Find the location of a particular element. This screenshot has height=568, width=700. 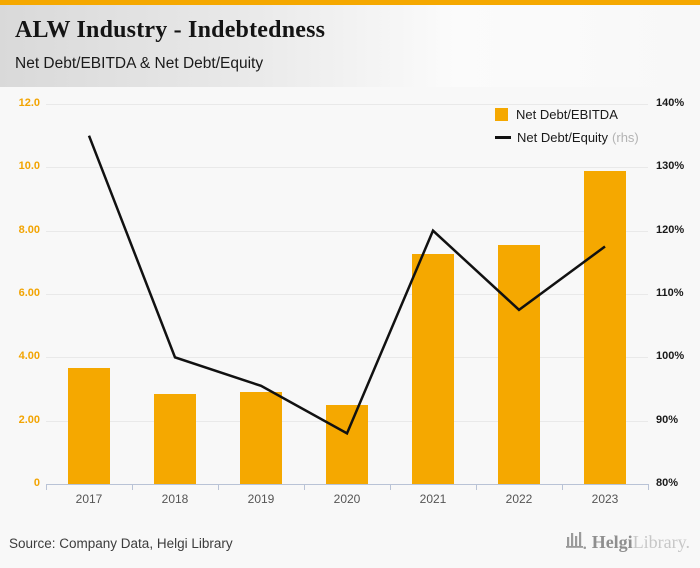

legend-label: Net Debt/EBITDA is located at coordinates (567, 114).